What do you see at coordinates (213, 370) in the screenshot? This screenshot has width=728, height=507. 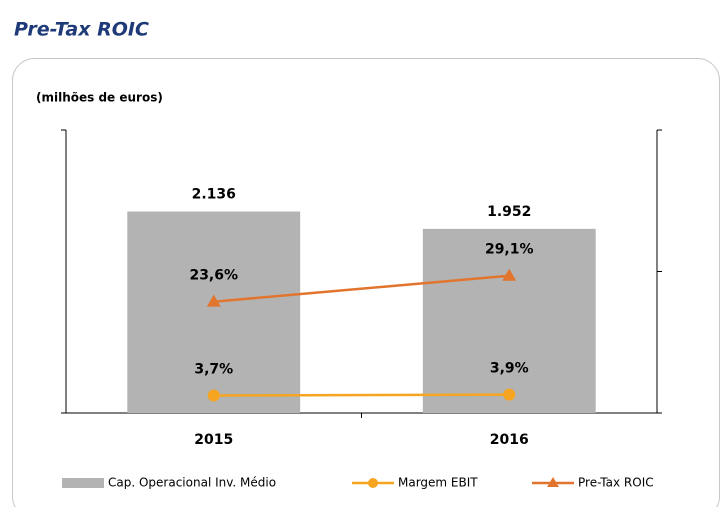 I see `data-label: 3,7%` at bounding box center [213, 370].